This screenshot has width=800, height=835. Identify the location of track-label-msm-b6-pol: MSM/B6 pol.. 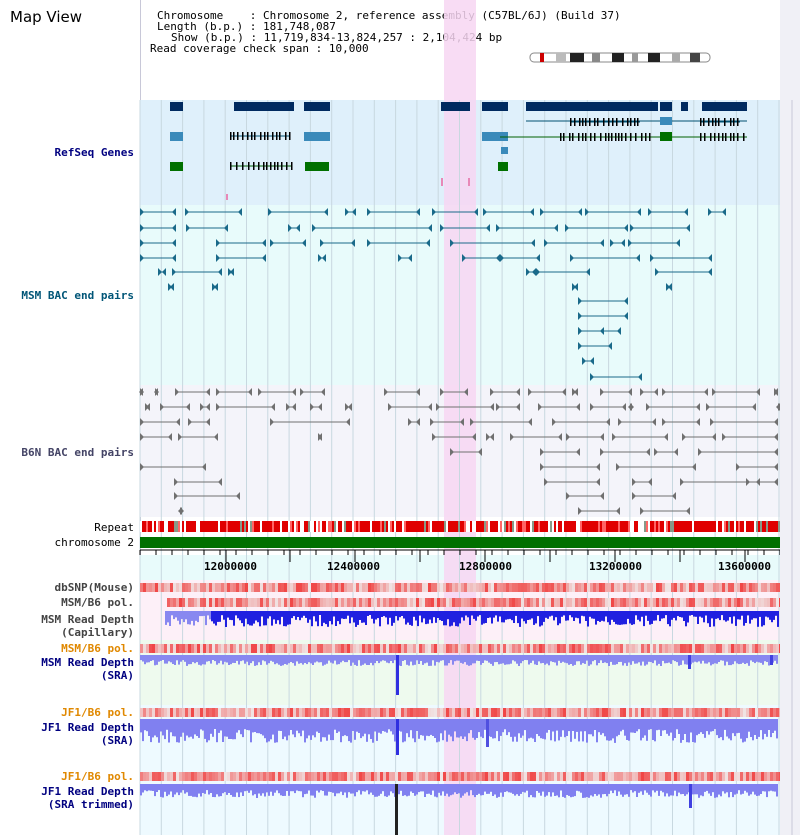
(97, 602).